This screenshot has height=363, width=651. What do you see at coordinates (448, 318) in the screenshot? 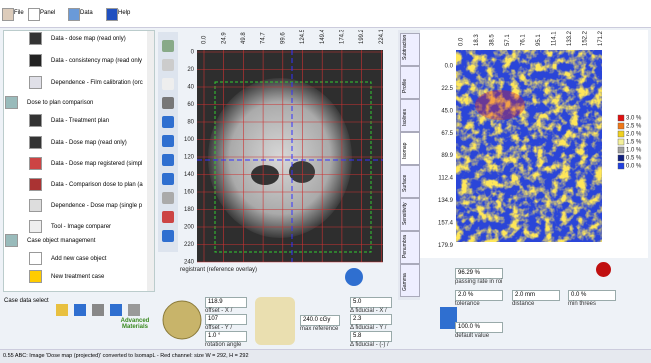
I see `apply-icon` at bounding box center [448, 318].